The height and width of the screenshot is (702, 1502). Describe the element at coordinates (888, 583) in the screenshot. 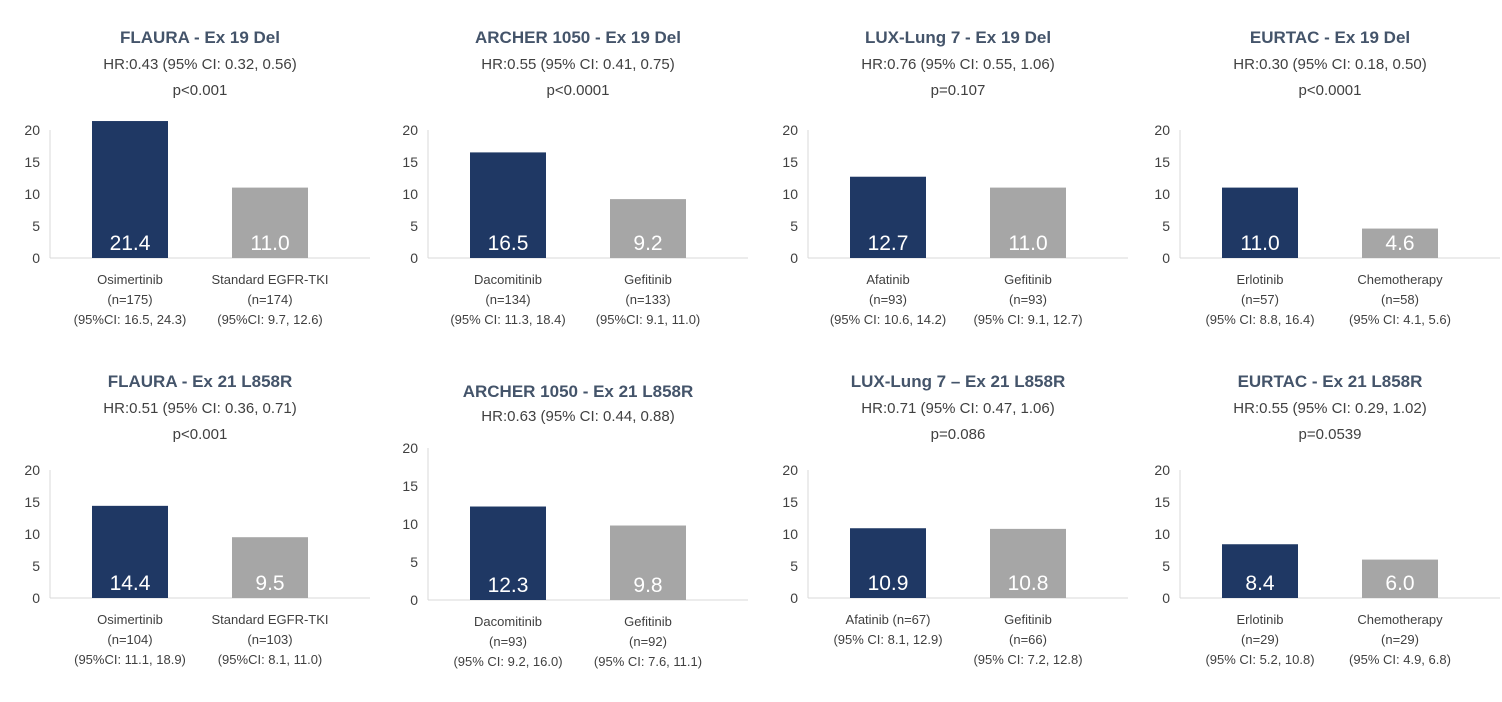

I see `bar-value-label: 10.9` at that location.